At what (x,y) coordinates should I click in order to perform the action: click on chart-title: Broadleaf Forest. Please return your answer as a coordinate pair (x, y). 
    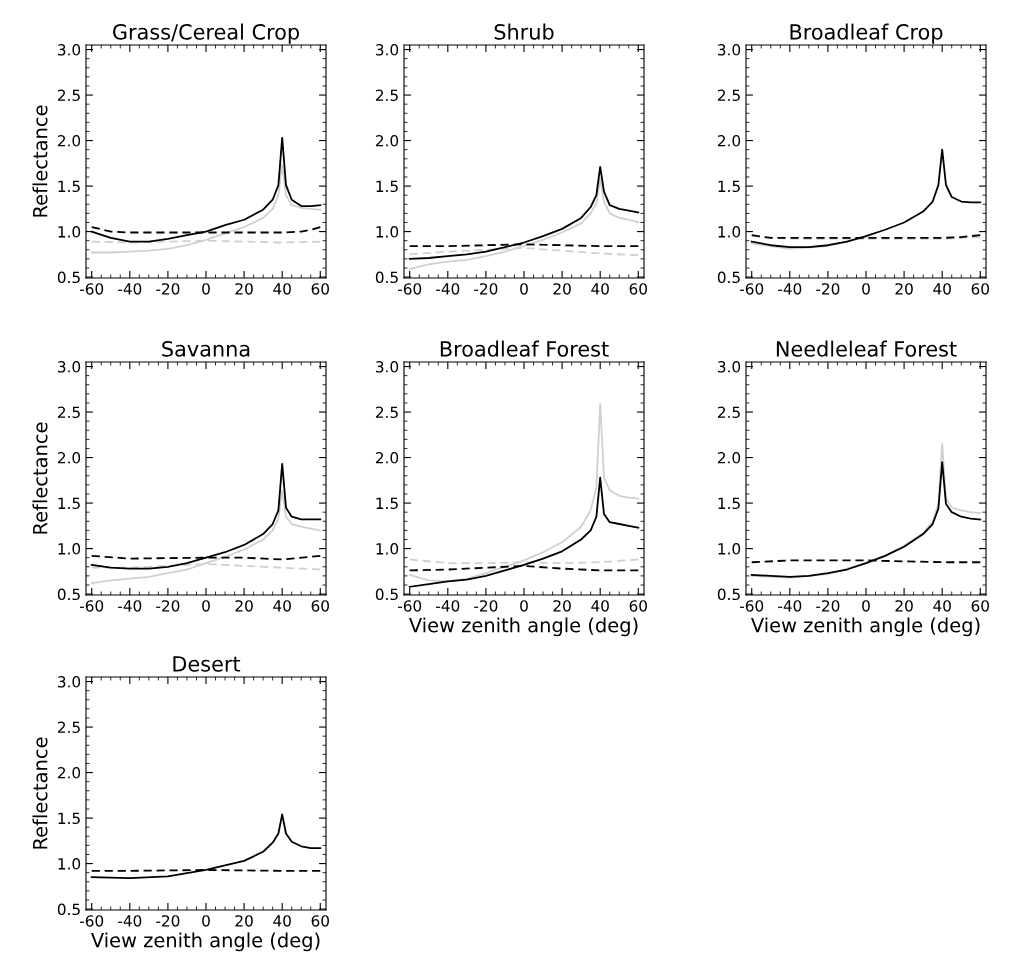
    Looking at the image, I should click on (524, 348).